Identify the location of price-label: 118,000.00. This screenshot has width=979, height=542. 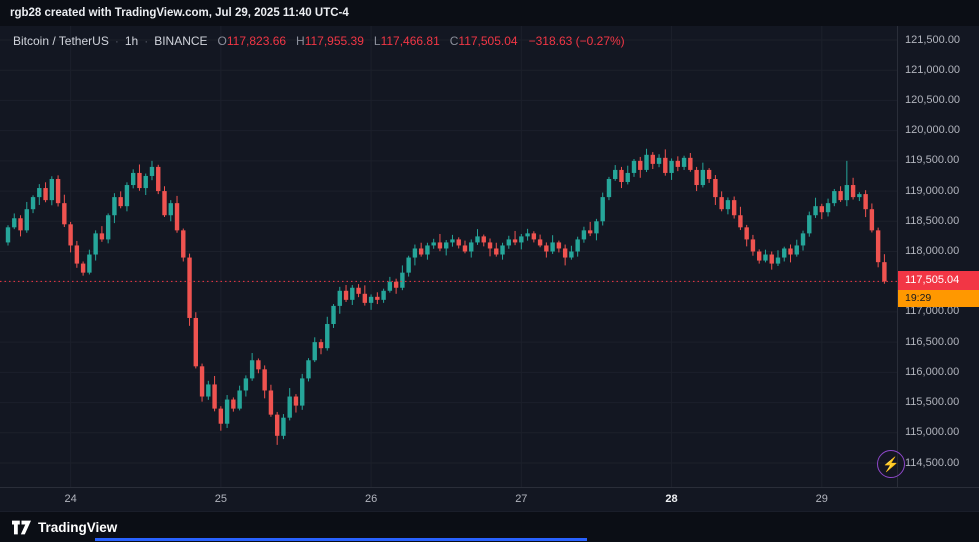
(932, 251).